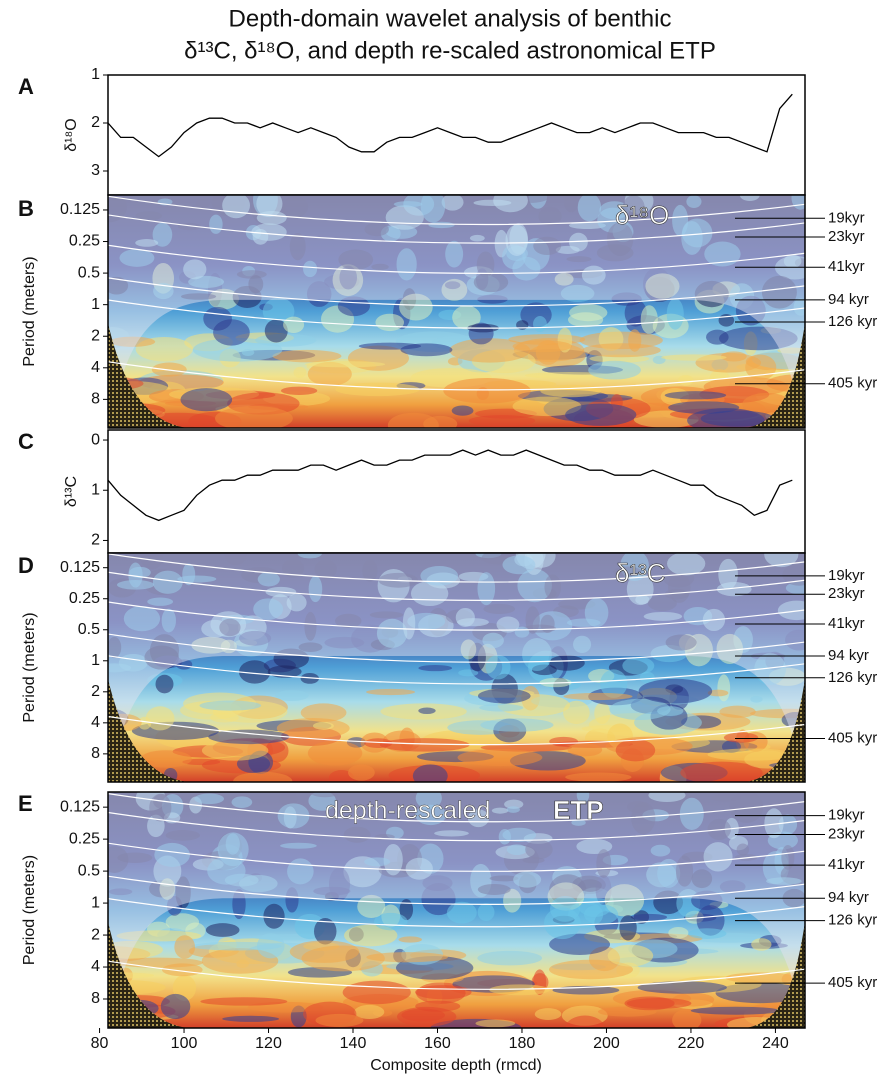  Describe the element at coordinates (775, 1043) in the screenshot. I see `x-tick-label: 240` at that location.